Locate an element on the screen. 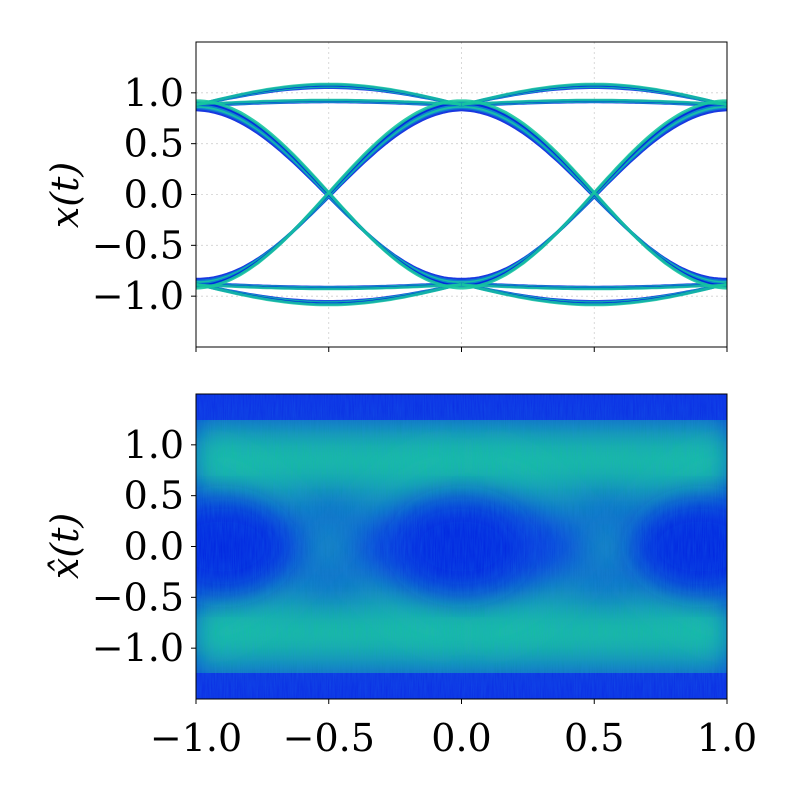 Image resolution: width=800 pixels, height=800 pixels. top-y-tick-label: −1.0 is located at coordinates (138, 296).